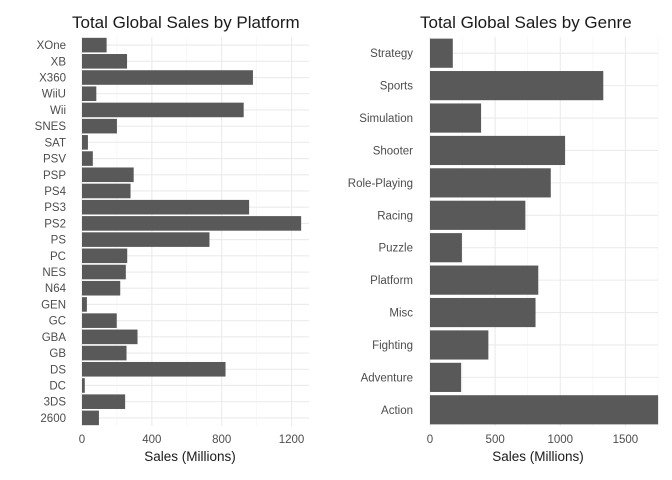 Image resolution: width=672 pixels, height=480 pixels. What do you see at coordinates (446, 377) in the screenshot?
I see `genre-bar-adventure` at bounding box center [446, 377].